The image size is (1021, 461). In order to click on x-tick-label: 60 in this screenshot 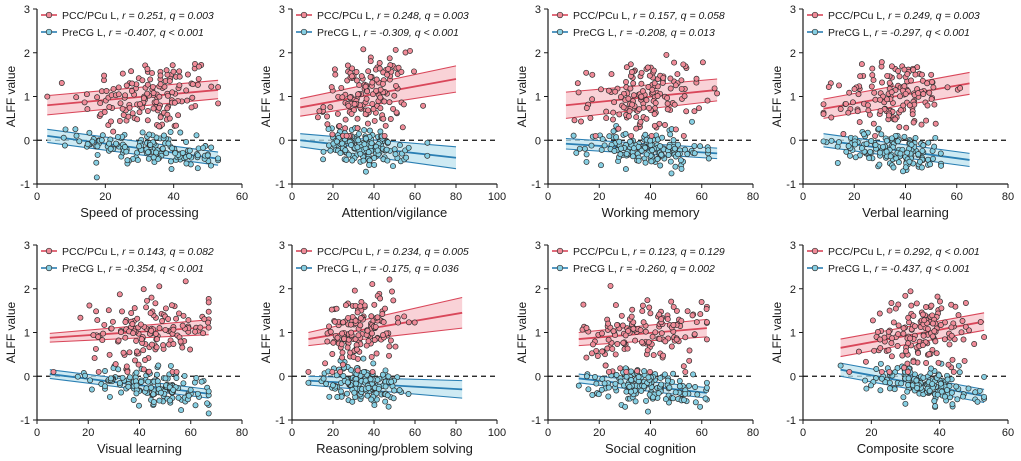, I will do `click(957, 197)`.